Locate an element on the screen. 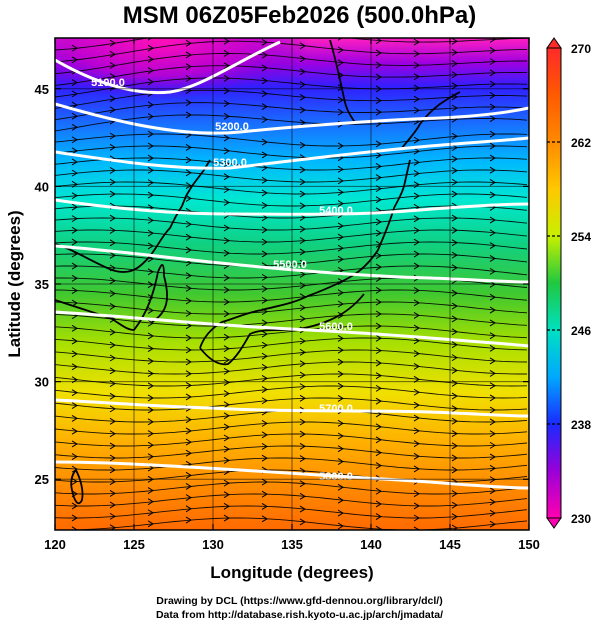  y-tick-label: 40 is located at coordinates (42, 186).